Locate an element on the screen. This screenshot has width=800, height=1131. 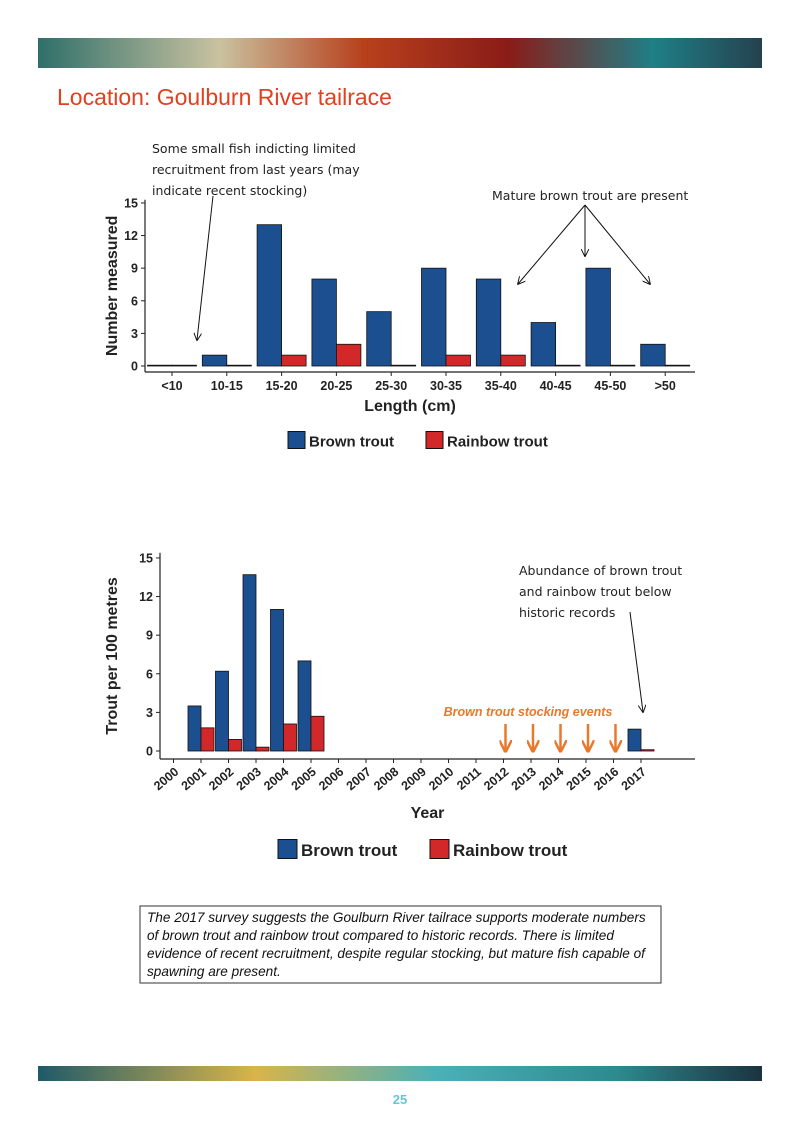
x-tick-label: 2002 is located at coordinates (221, 779).